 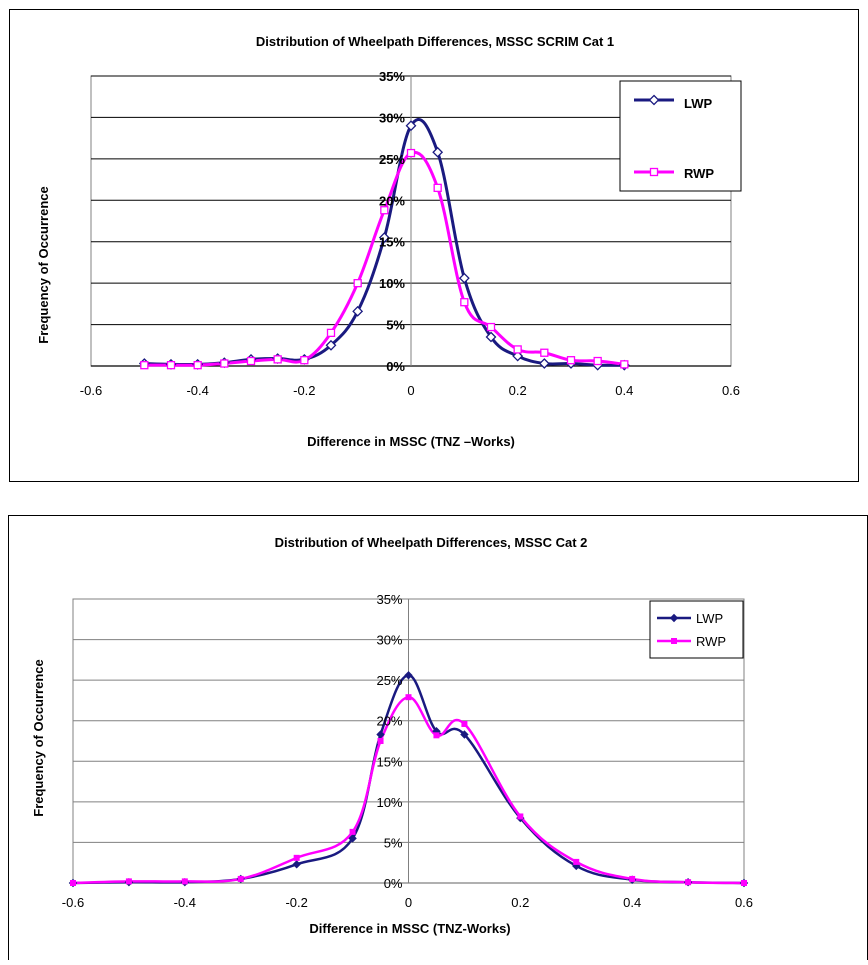 I want to click on chart-2-y-tick-label: 0%, so click(x=393, y=883).